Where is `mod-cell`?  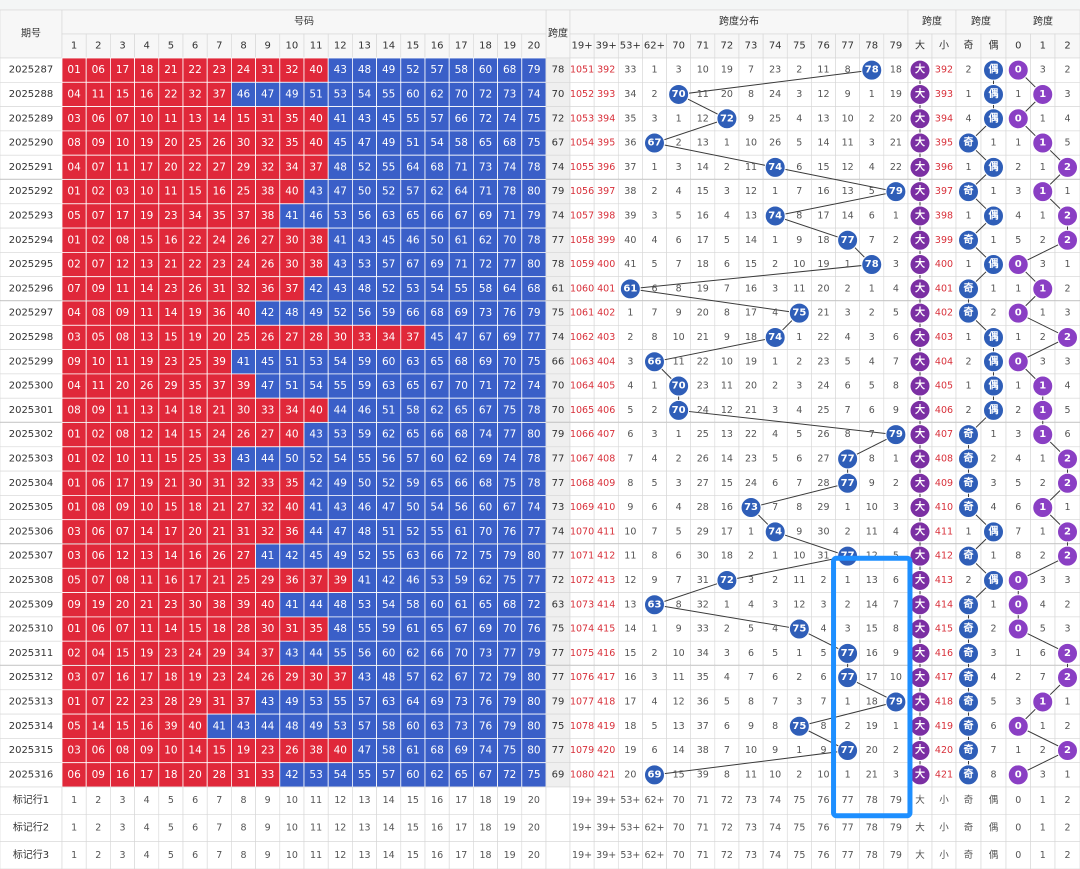 mod-cell is located at coordinates (1067, 410).